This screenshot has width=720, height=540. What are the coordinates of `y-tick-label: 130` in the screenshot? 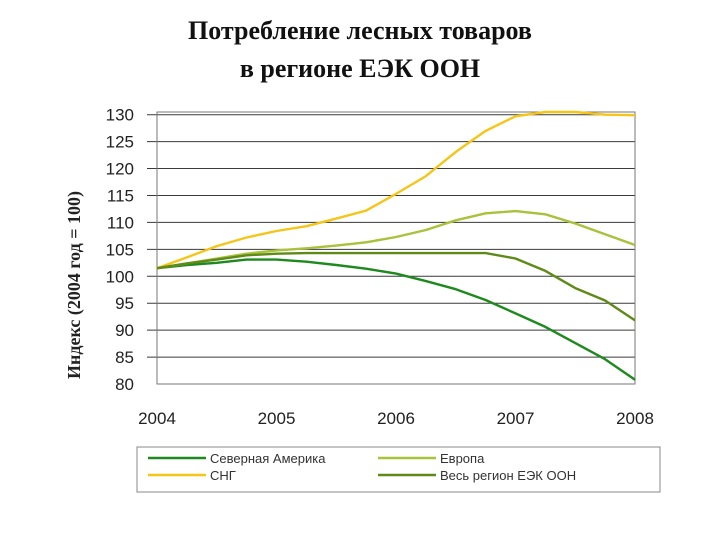 It's located at (120, 115).